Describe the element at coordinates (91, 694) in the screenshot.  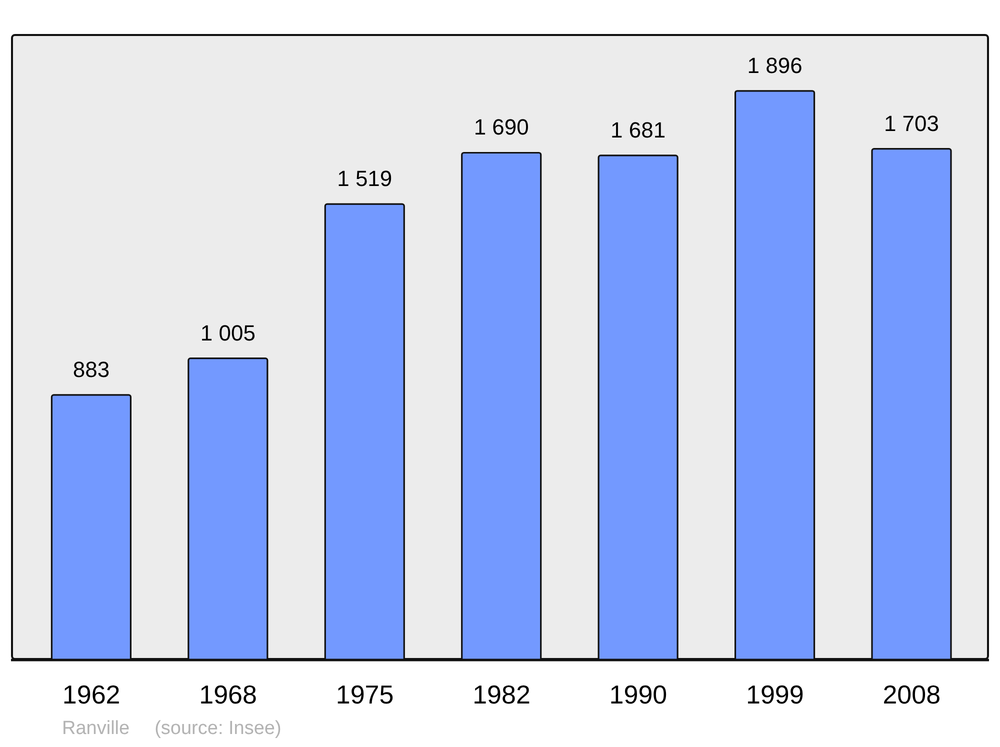
I see `x-tick-label: 1962` at that location.